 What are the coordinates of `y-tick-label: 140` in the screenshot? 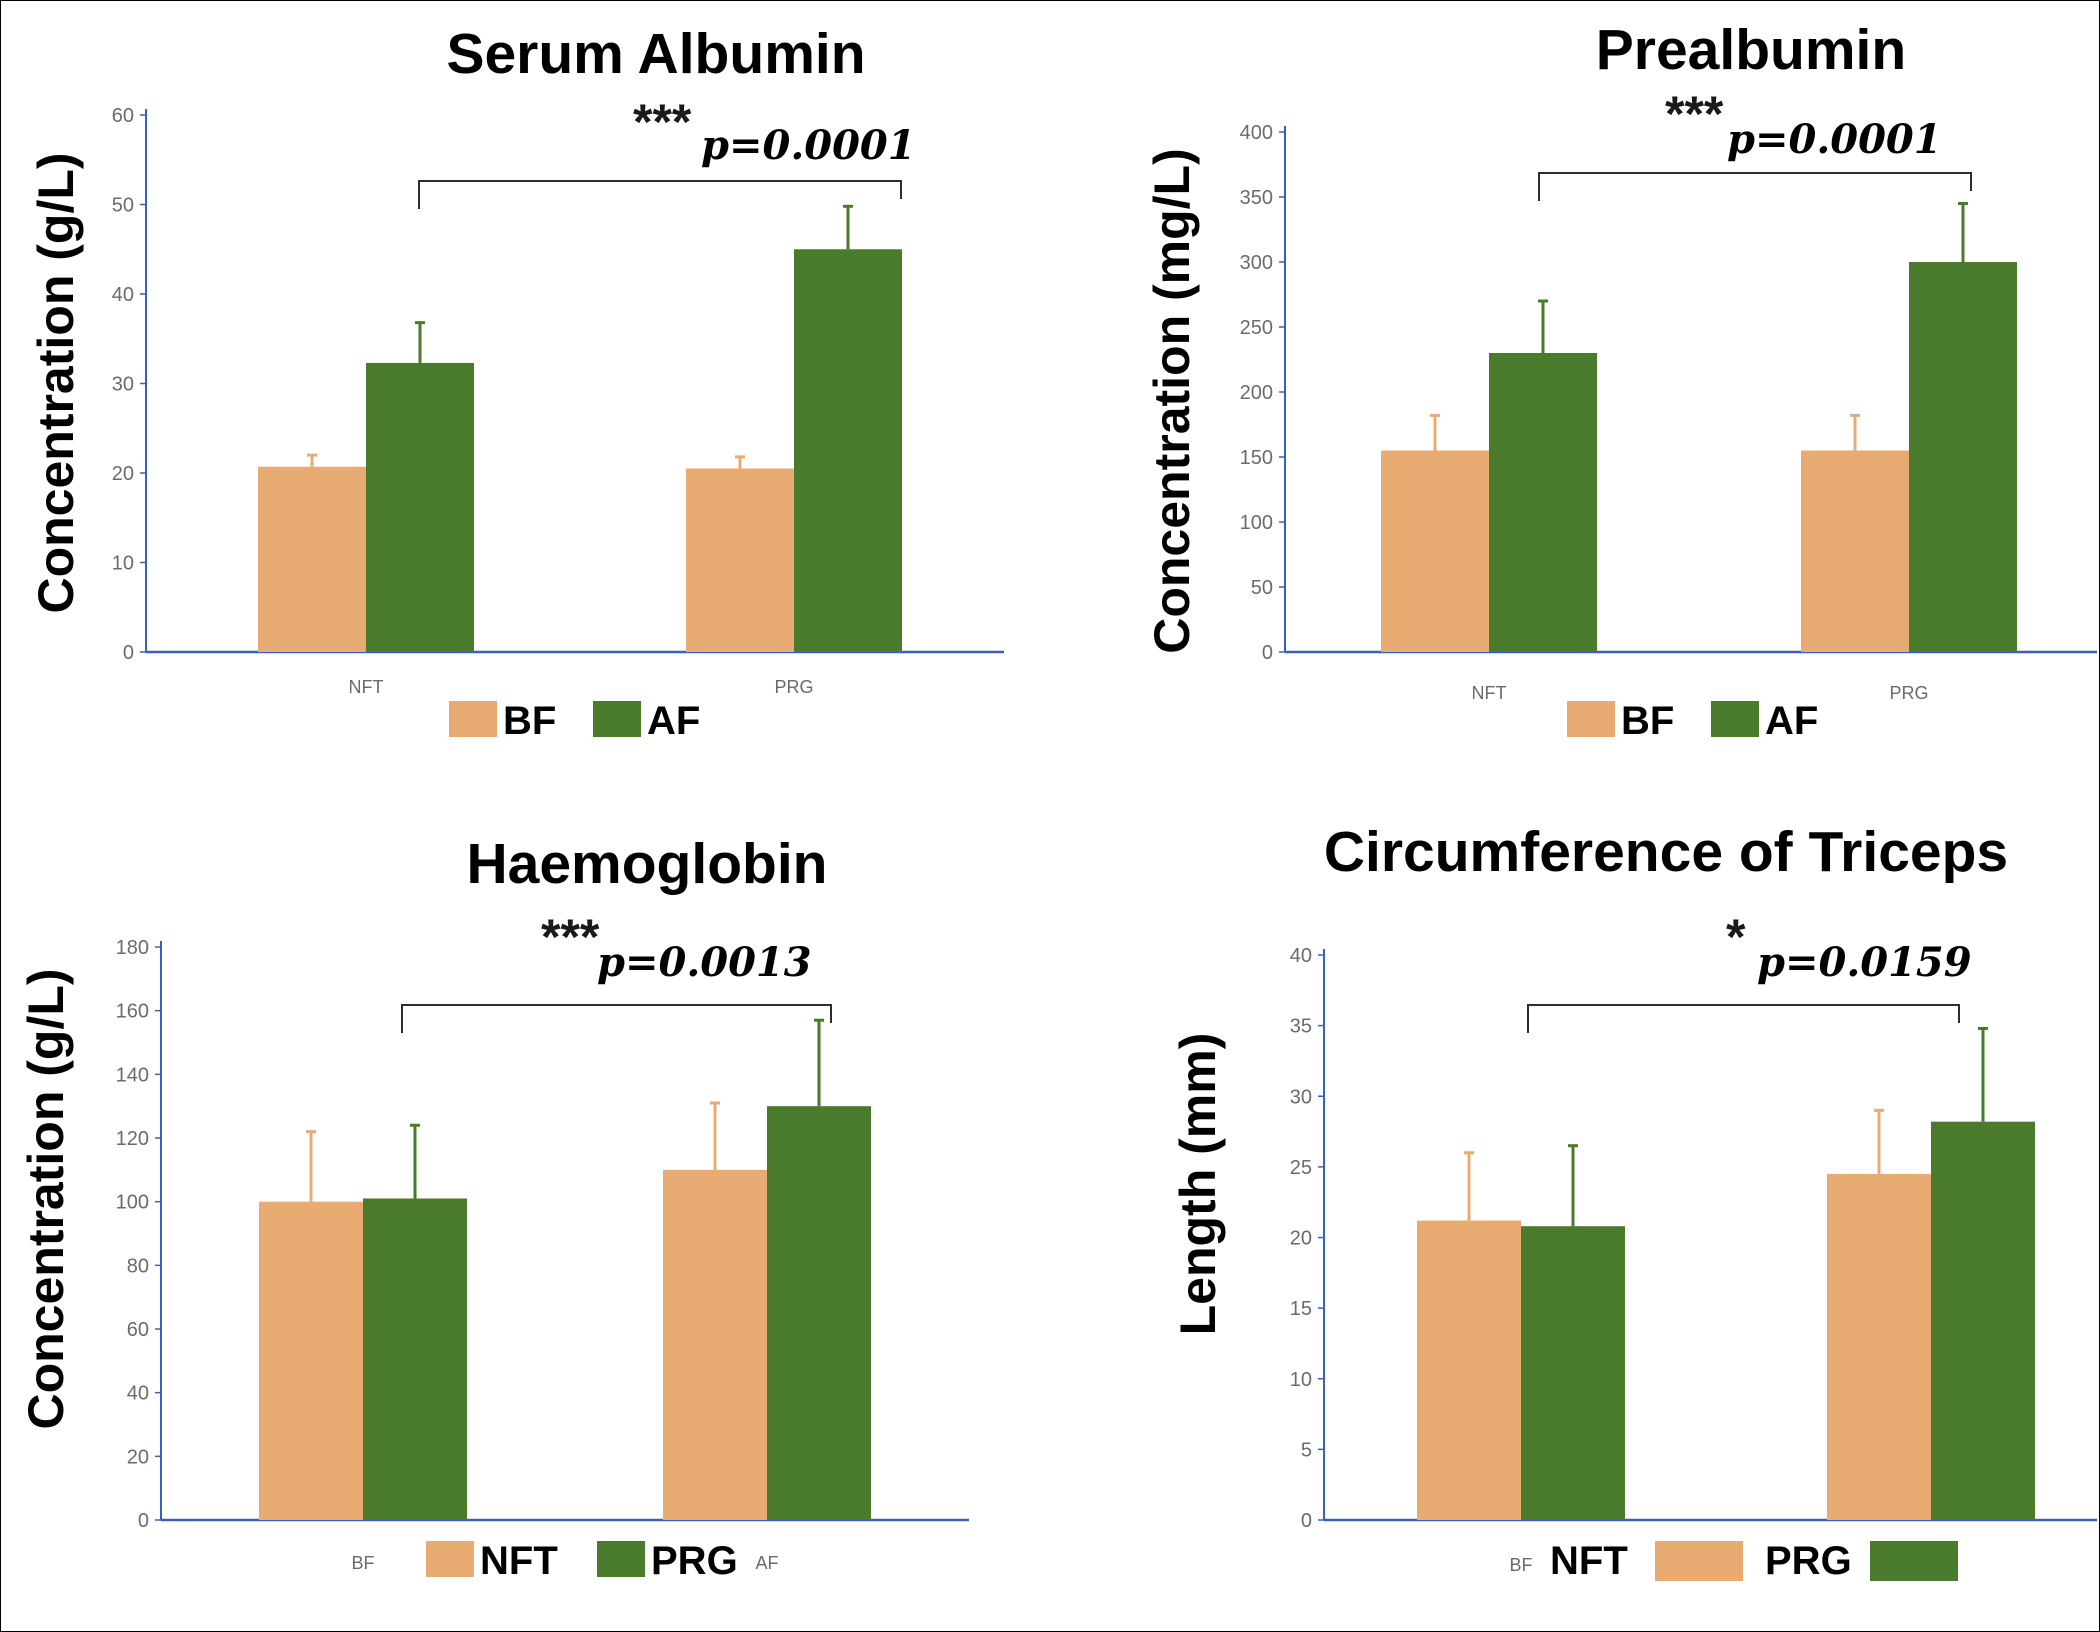 It's located at (132, 1075).